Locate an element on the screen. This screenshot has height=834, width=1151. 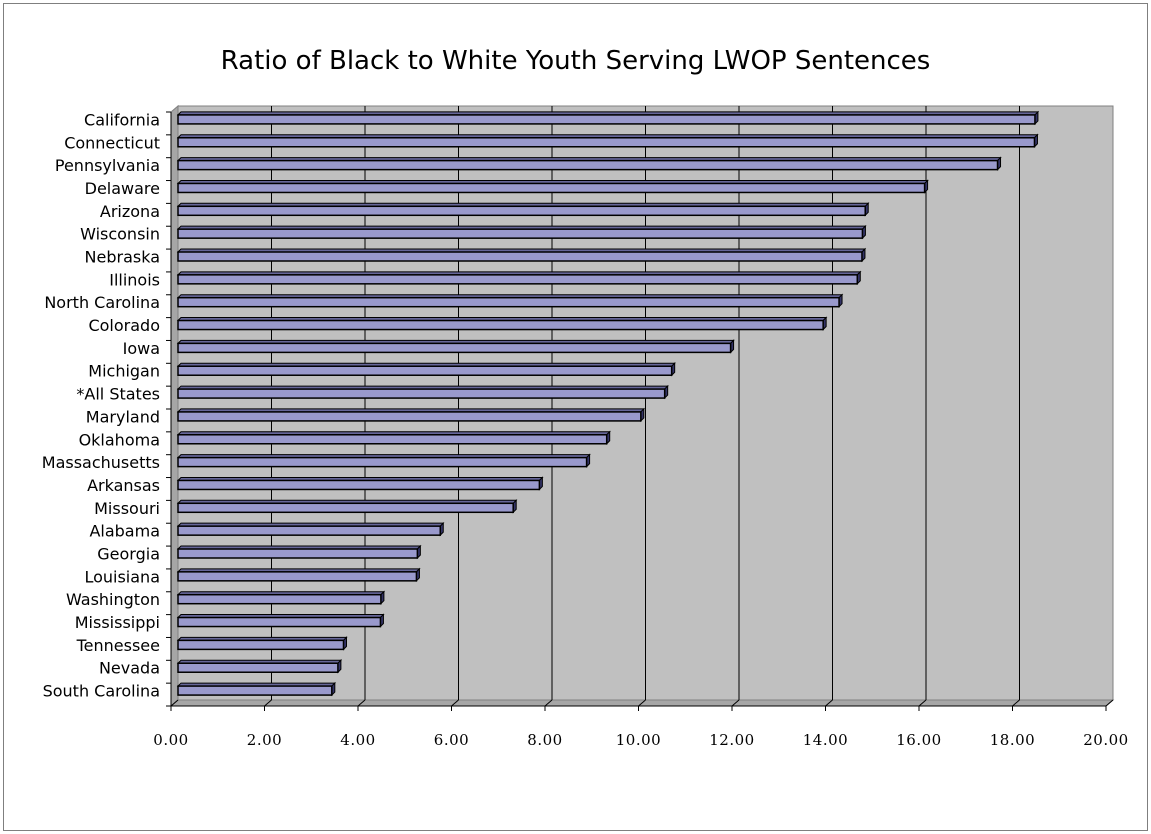
x-tick-label: 18.00 is located at coordinates (1012, 740).